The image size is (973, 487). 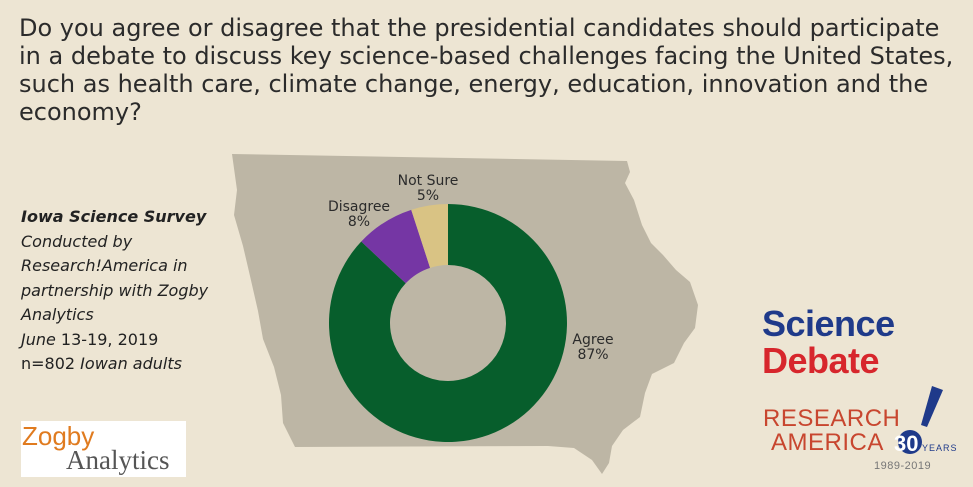 I want to click on slice-value-agree: 87%, so click(x=592, y=355).